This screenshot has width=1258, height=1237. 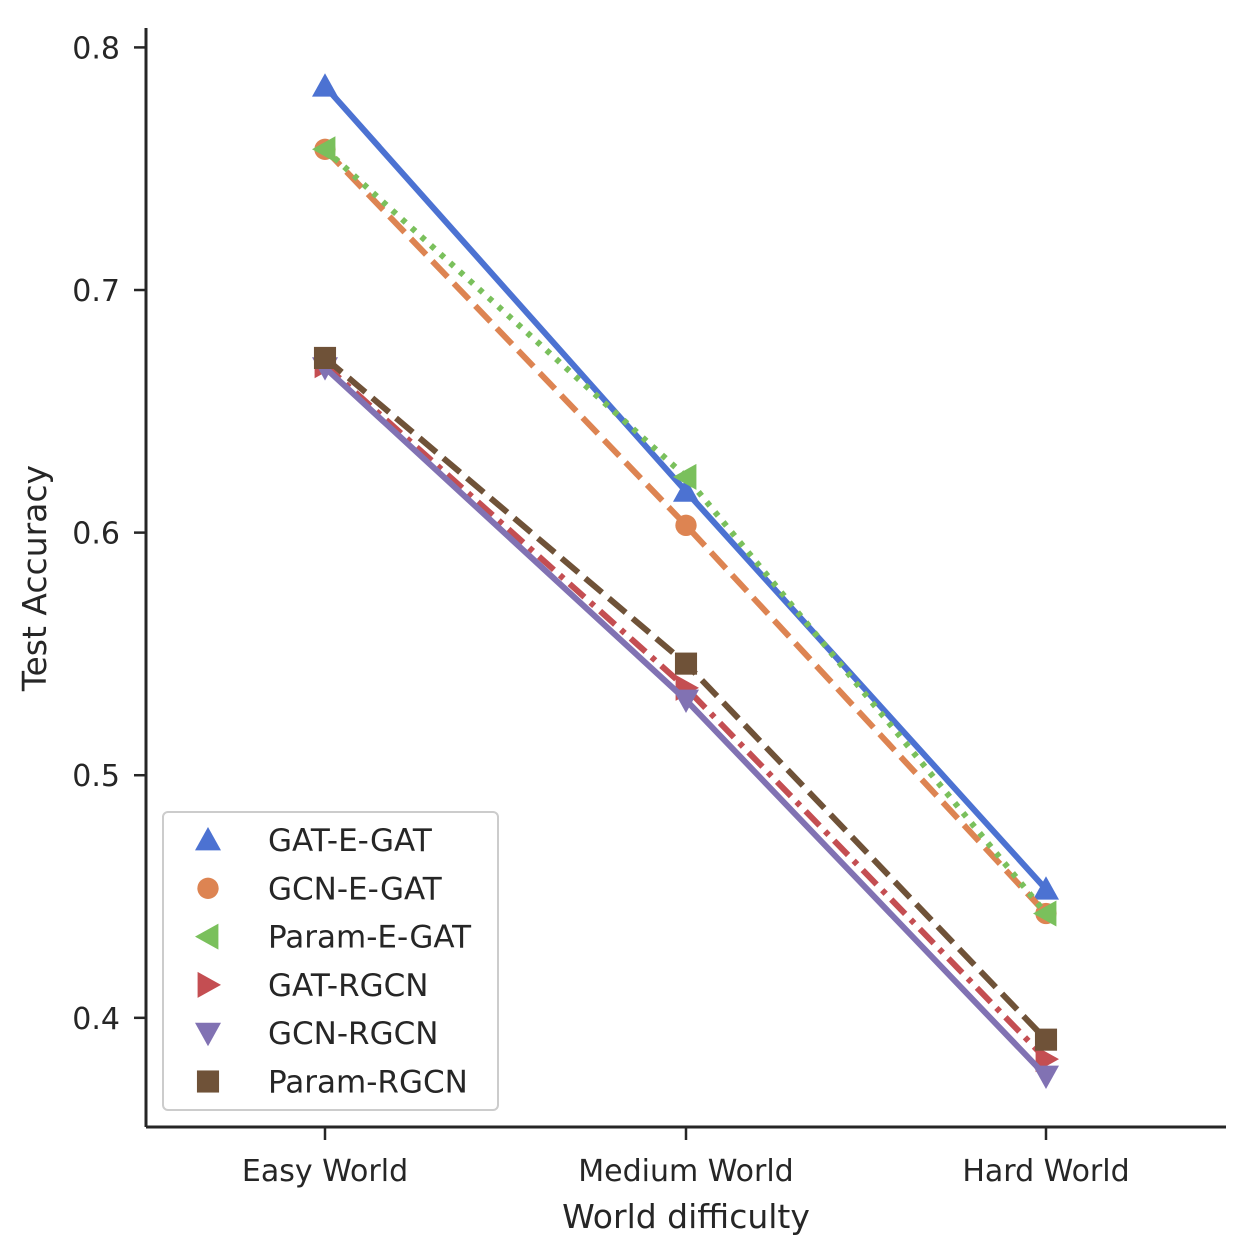 I want to click on y-tick-label: 0.5, so click(x=96, y=776).